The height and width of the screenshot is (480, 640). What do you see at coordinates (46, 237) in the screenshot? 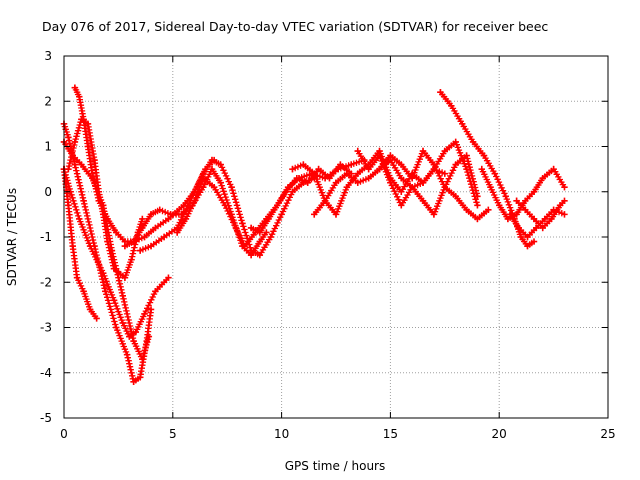
I see `y-tick-label: -1` at bounding box center [46, 237].